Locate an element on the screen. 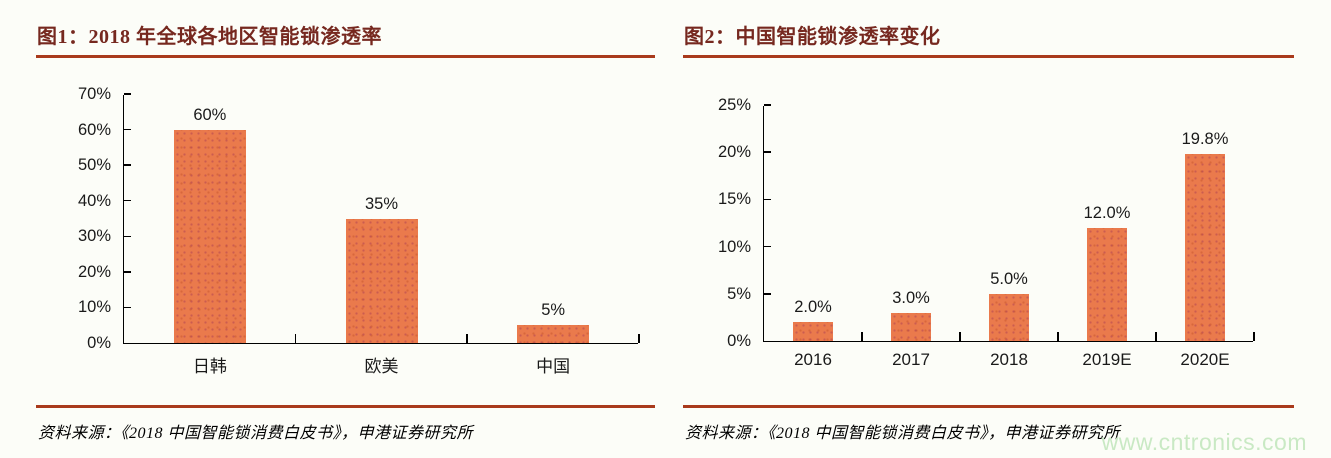 The image size is (1331, 458). x-axis-label: 2017 is located at coordinates (911, 359).